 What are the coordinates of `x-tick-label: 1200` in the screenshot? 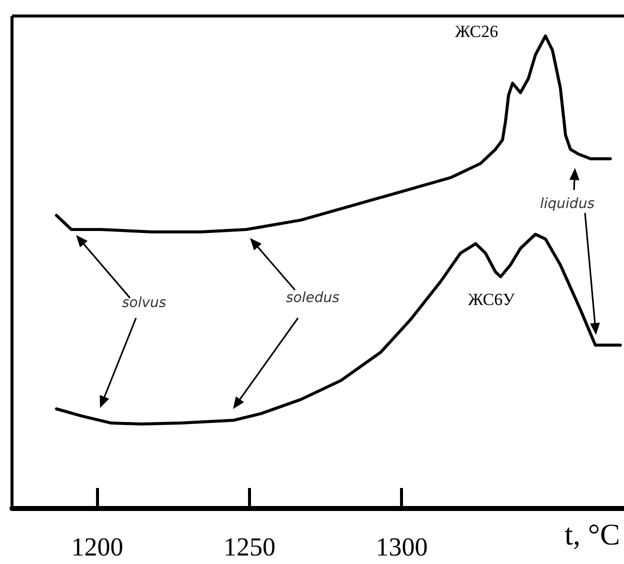 It's located at (97, 547).